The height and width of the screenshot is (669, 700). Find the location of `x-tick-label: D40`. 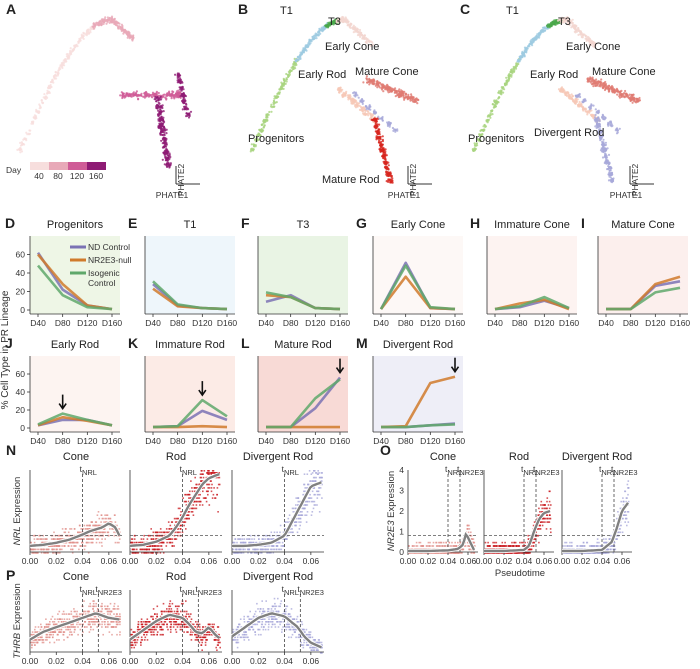

x-tick-label: D40 is located at coordinates (266, 323).